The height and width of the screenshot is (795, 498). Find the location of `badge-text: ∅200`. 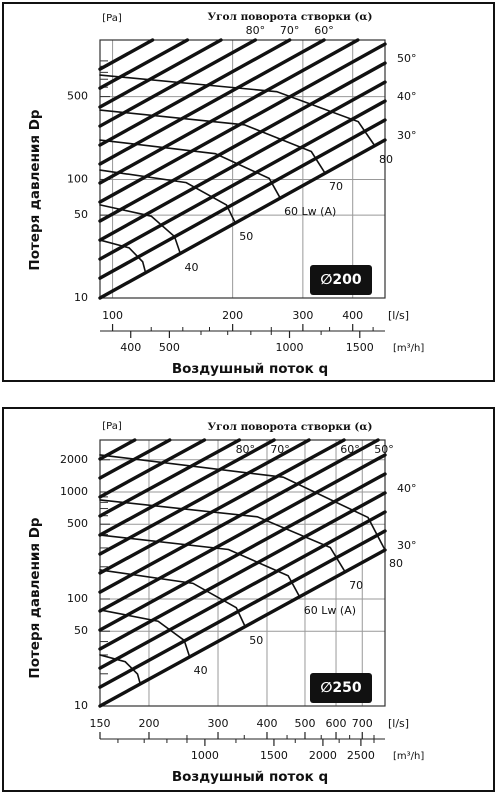

badge-text: ∅200 is located at coordinates (340, 280).